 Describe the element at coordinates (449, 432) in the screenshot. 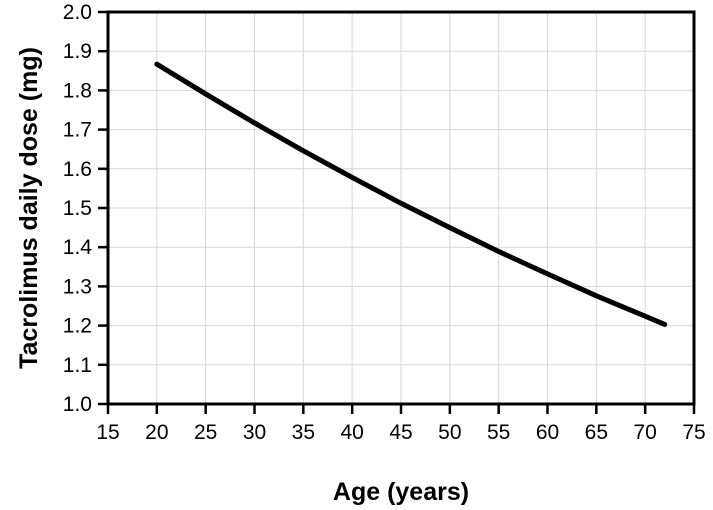

I see `x-tick-label: 50` at that location.